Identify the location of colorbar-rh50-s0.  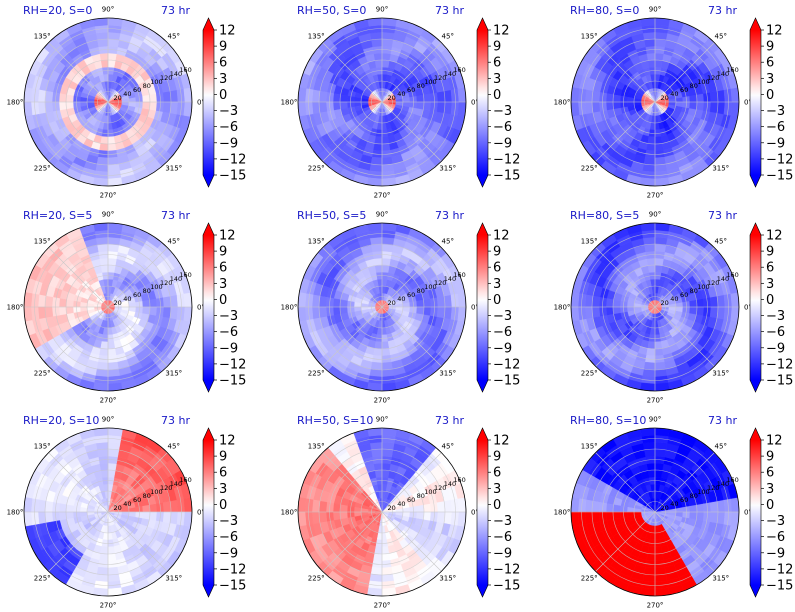
(482, 102).